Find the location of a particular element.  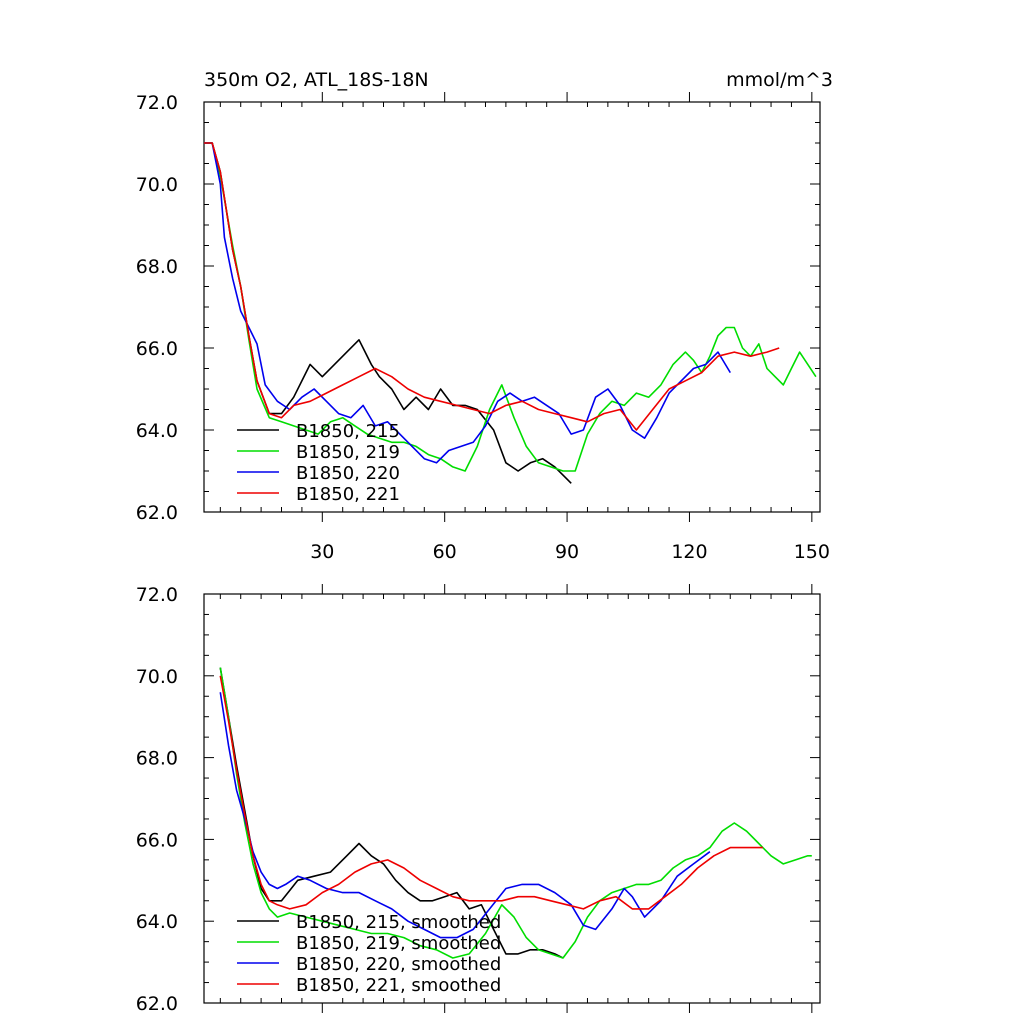

chart-title: 350m O2, ATL_18S-18N is located at coordinates (316, 80).